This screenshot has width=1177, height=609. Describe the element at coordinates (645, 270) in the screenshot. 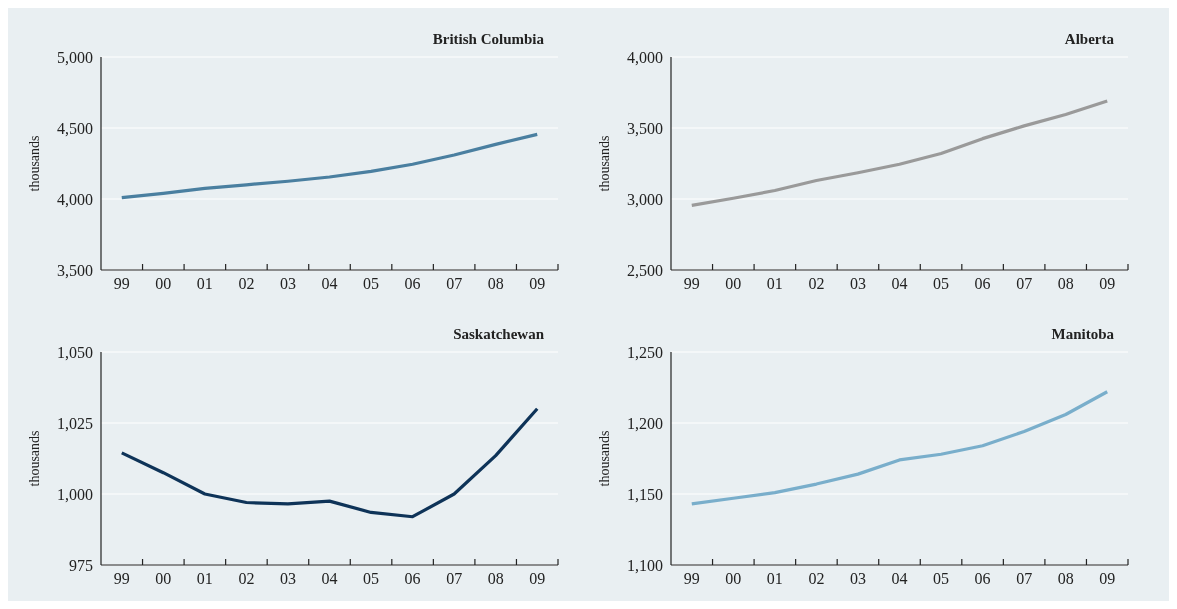

I see `y-tick-label: 2,500` at that location.